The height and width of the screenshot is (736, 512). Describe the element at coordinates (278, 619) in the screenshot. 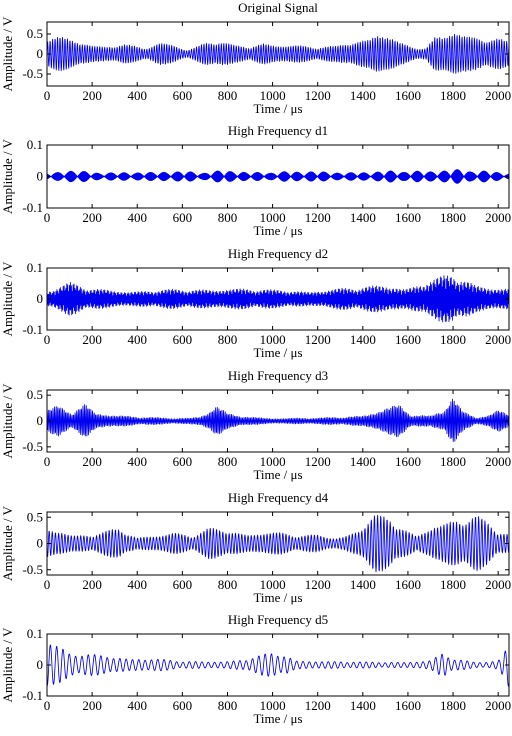

I see `plot-title: High Frequency d5` at that location.